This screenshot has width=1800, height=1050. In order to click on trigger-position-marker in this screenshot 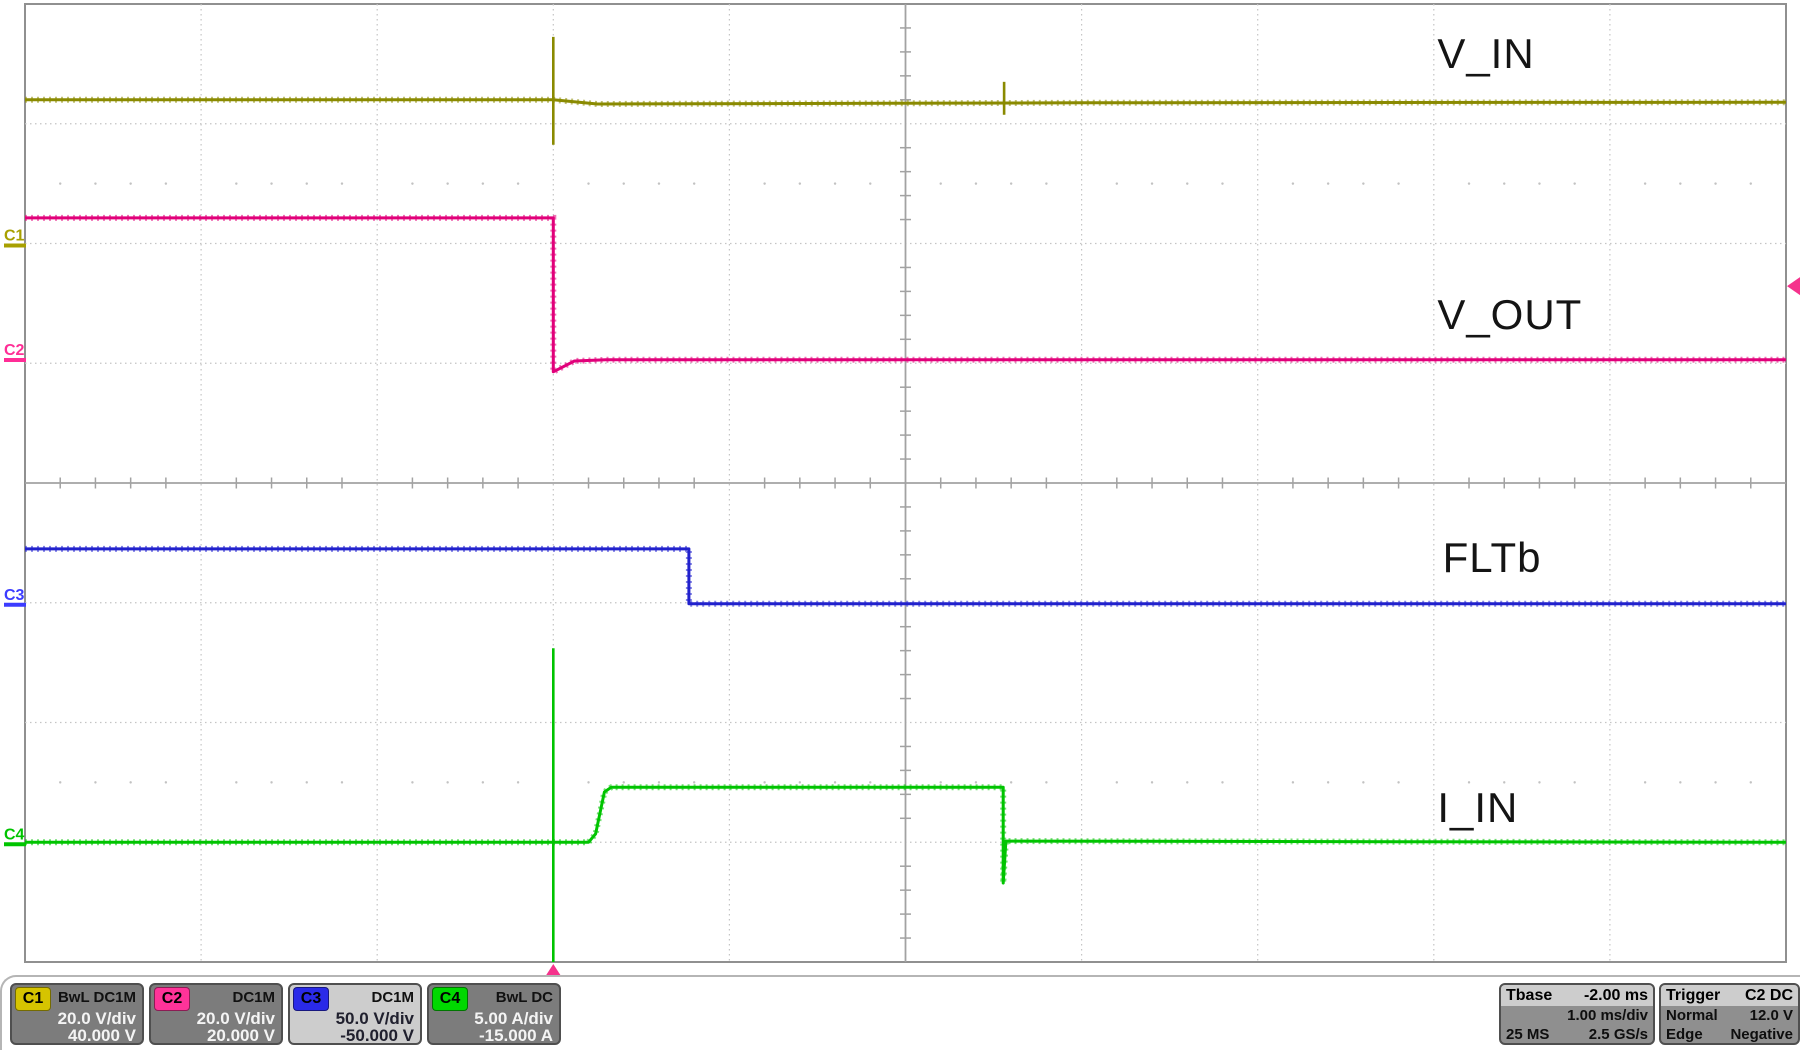, I will do `click(553, 969)`.